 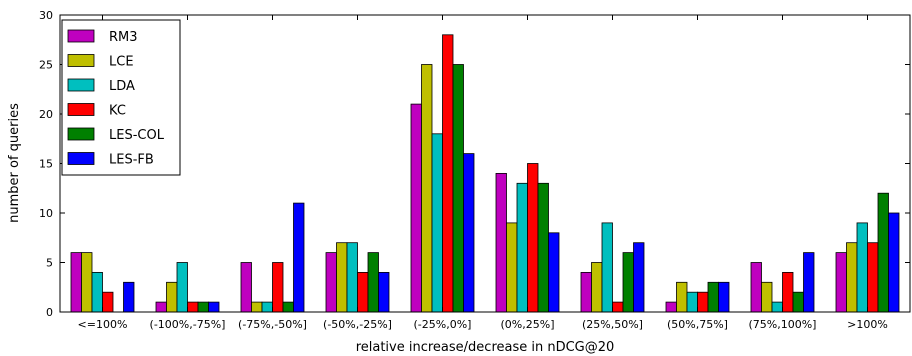 I want to click on legend-label: LES-FB, so click(x=131, y=160).